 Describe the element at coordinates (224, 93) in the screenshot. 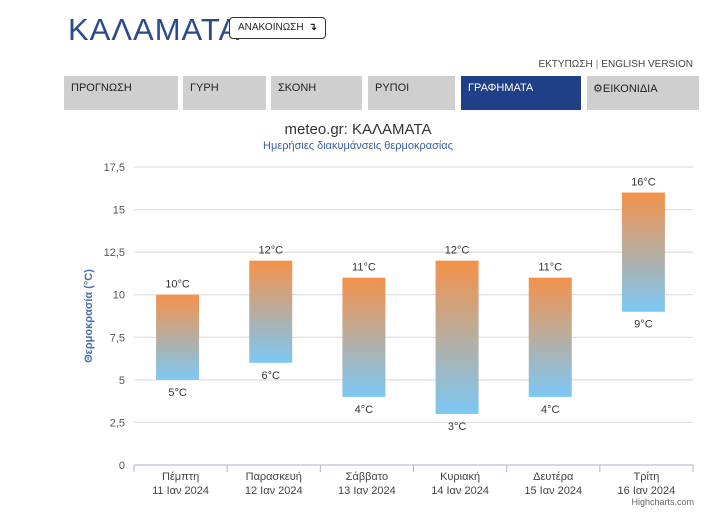

I see `tab-pollen: ΓΥΡΗ` at that location.